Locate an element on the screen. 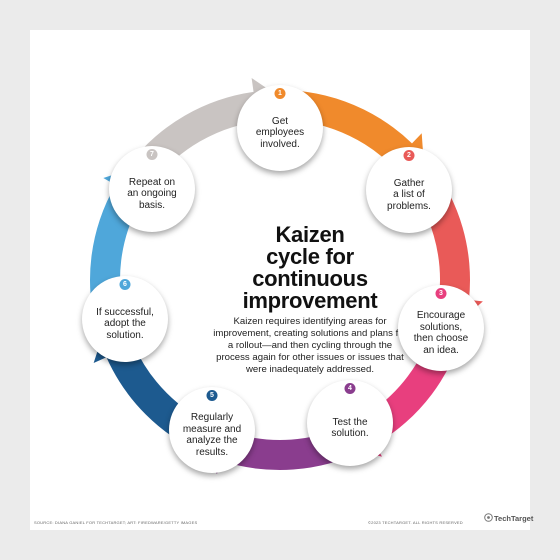 The image size is (560, 560). step-6-number: 6 is located at coordinates (125, 284).